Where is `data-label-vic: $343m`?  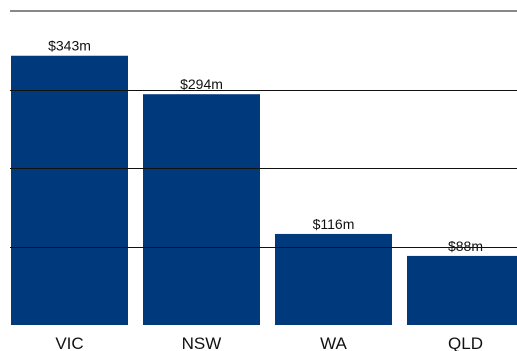 data-label-vic: $343m is located at coordinates (69, 46).